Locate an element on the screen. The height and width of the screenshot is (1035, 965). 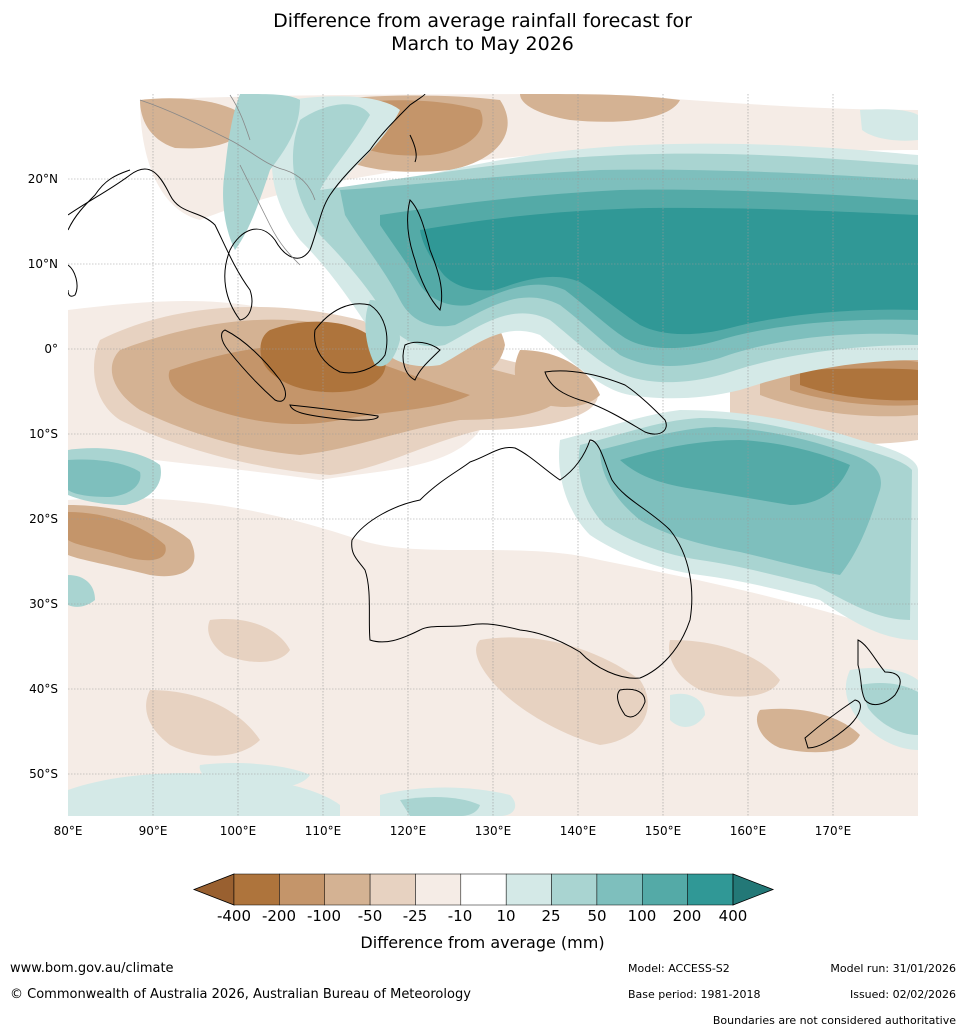
sulawesi-coastline is located at coordinates (421, 361).